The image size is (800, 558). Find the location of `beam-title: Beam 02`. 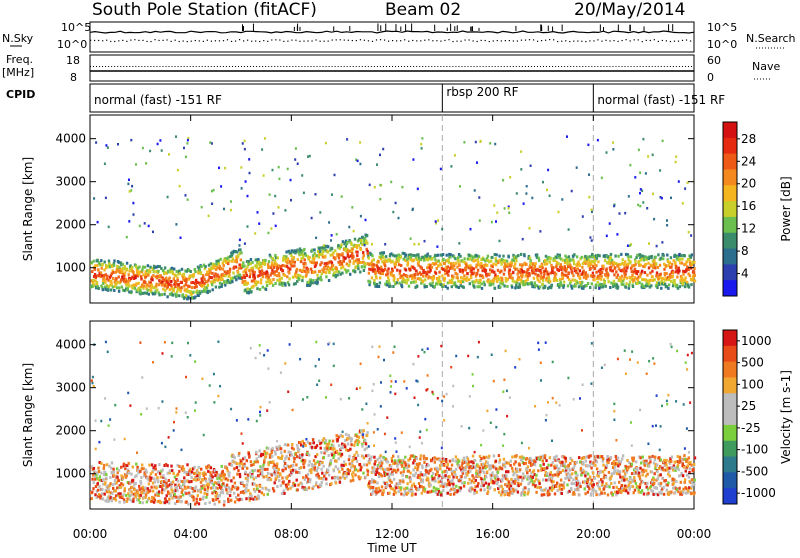

beam-title: Beam 02 is located at coordinates (423, 10).